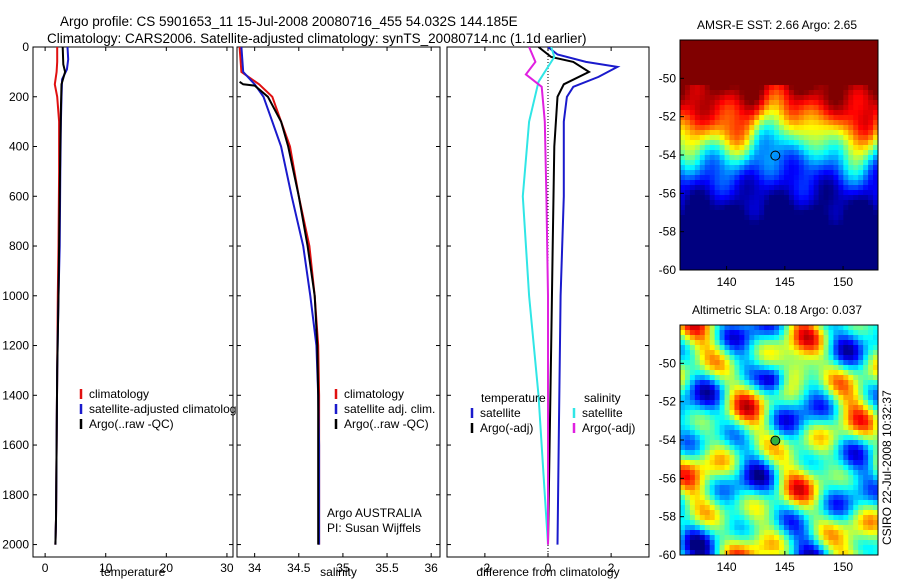 The image size is (900, 580). Describe the element at coordinates (485, 568) in the screenshot. I see `difference-xtick-label: -2` at that location.